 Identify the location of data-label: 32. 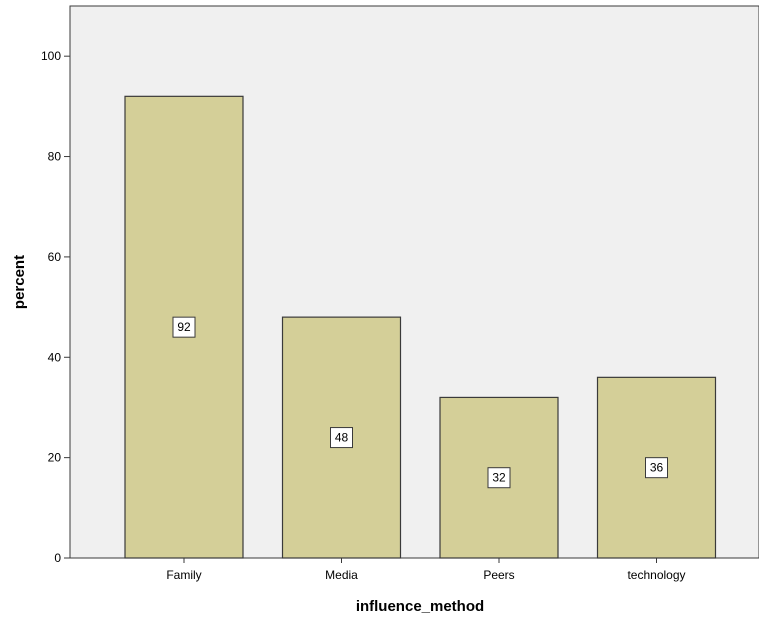
(499, 478).